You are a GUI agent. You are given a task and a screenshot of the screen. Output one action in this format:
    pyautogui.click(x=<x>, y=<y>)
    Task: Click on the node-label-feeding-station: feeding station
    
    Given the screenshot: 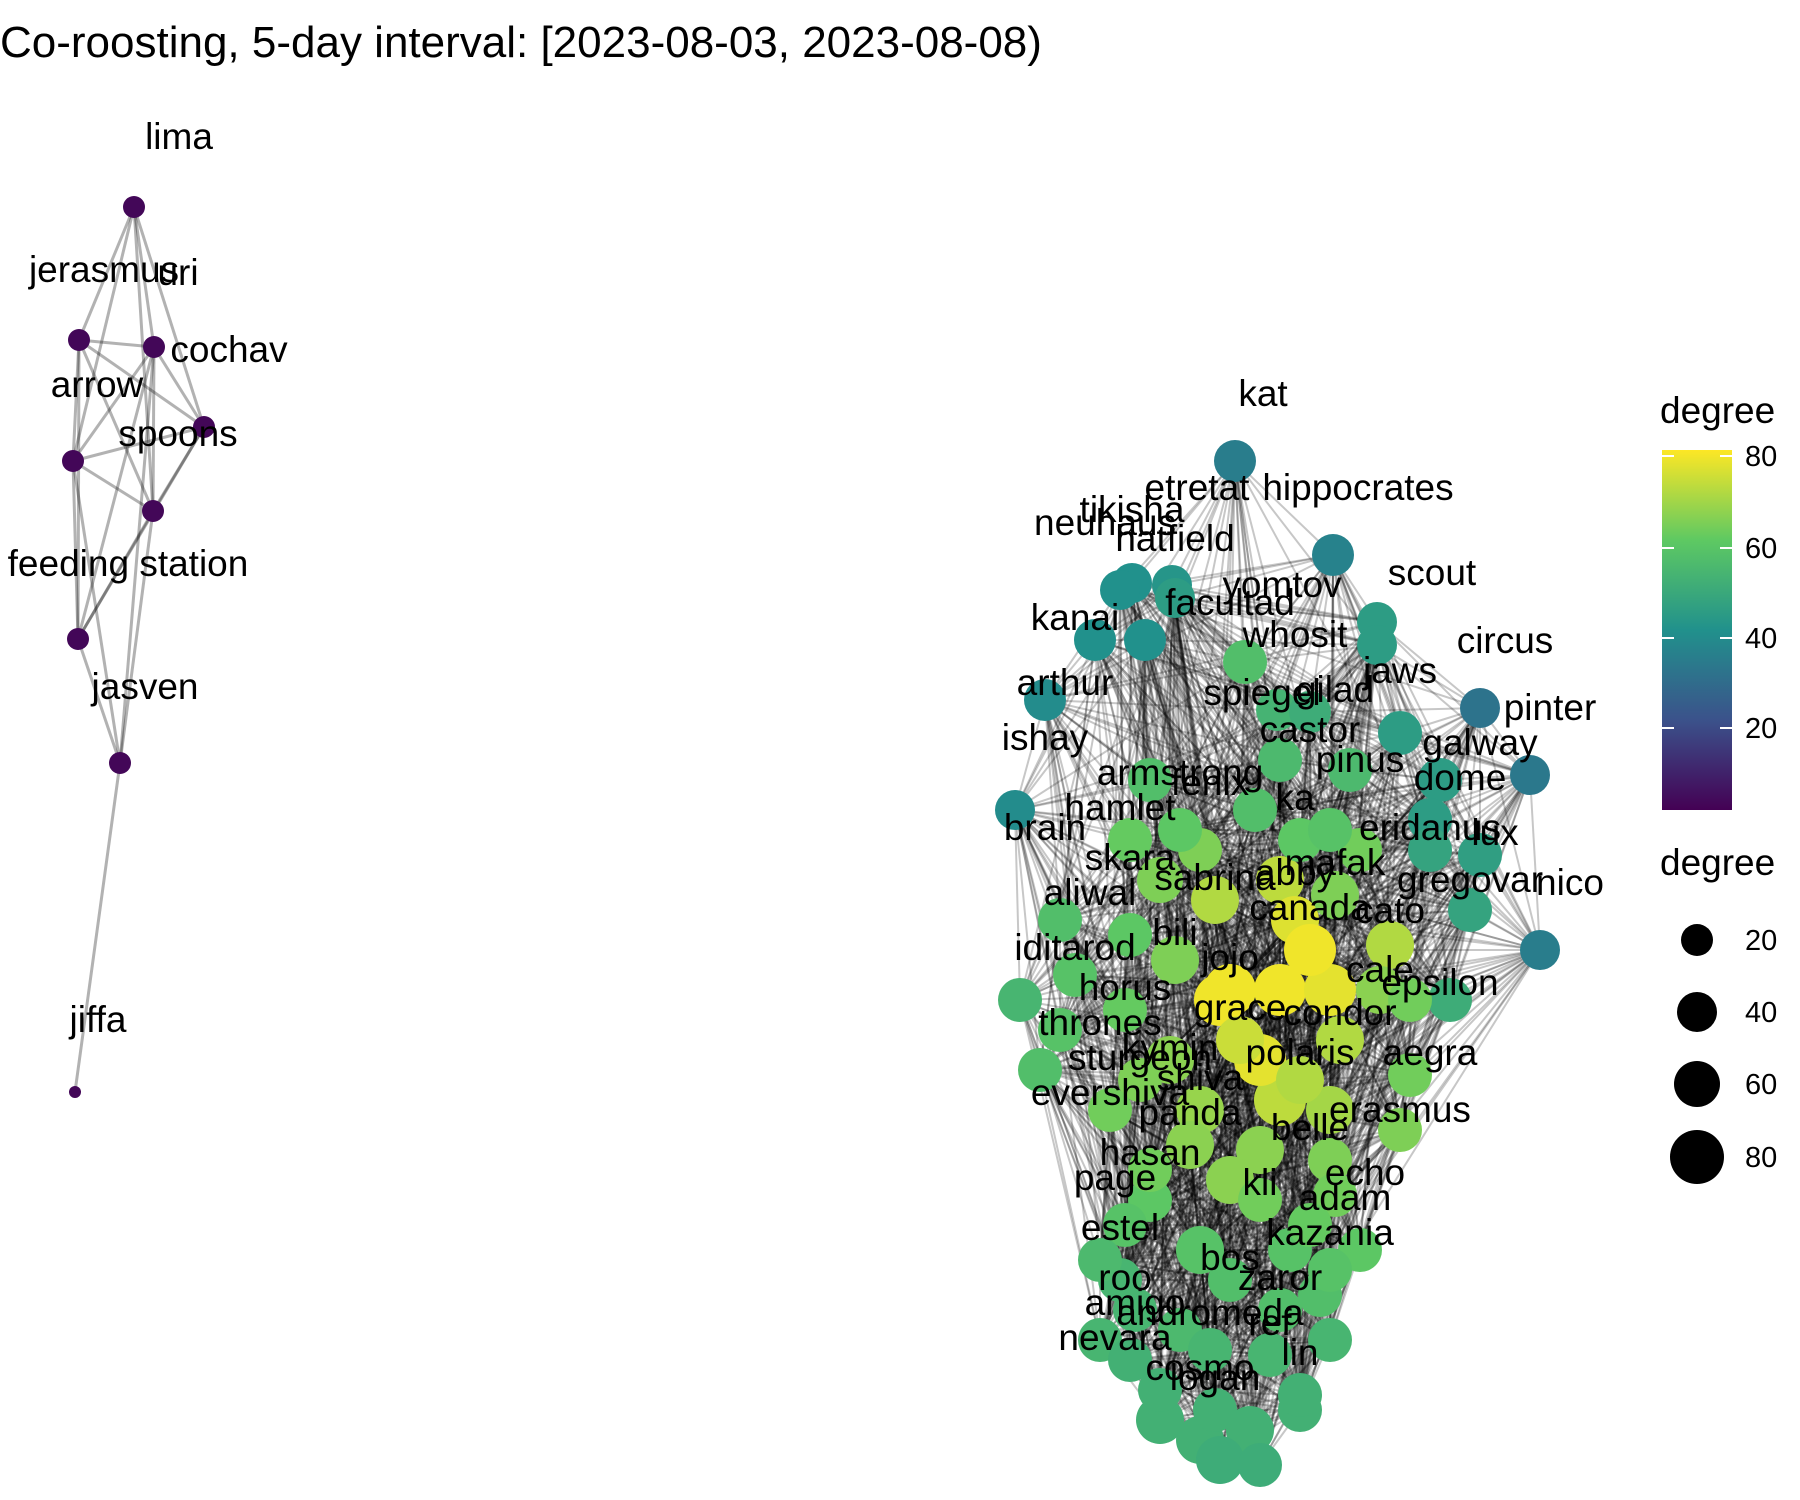 What is the action you would take?
    pyautogui.click(x=128, y=563)
    